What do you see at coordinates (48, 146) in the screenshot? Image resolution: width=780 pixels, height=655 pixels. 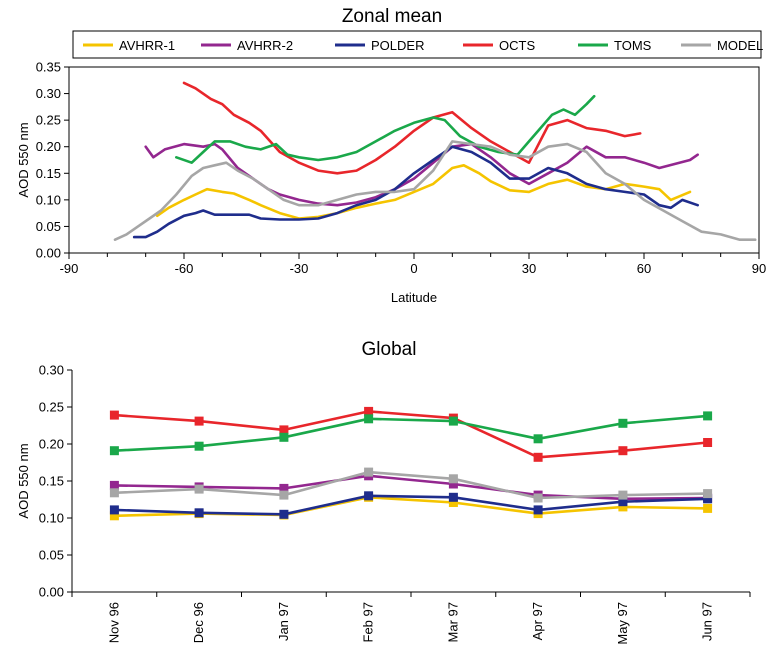 I see `zonal-y-tick-label: 0.20` at bounding box center [48, 146].